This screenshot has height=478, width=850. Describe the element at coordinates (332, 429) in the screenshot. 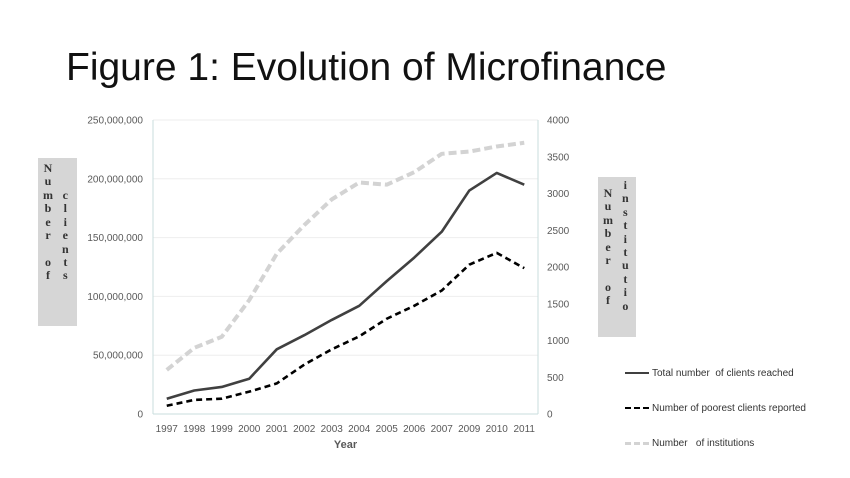

I see `x-tick-label: 2003` at that location.